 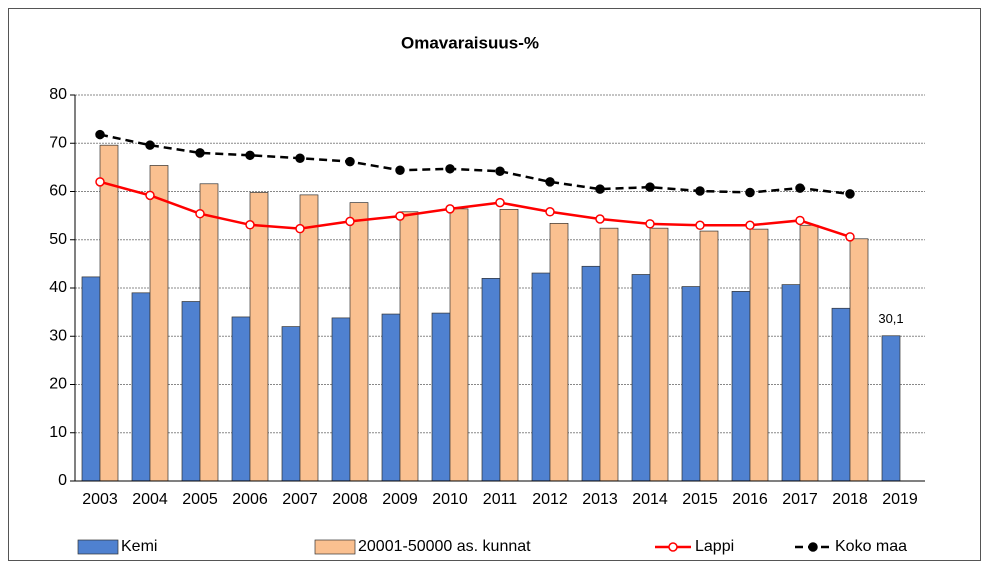 What do you see at coordinates (58, 239) in the screenshot?
I see `y-tick-label: 50` at bounding box center [58, 239].